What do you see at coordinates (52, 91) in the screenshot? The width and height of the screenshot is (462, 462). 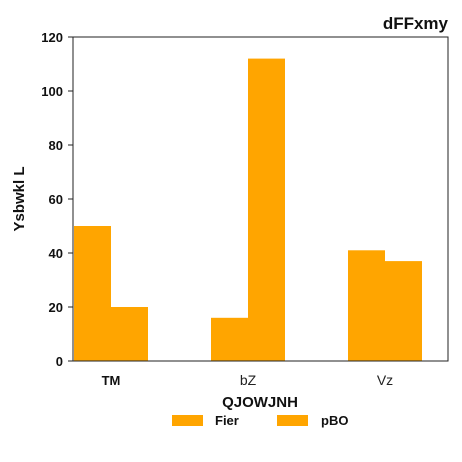 I see `y-tick-label: 100` at bounding box center [52, 91].